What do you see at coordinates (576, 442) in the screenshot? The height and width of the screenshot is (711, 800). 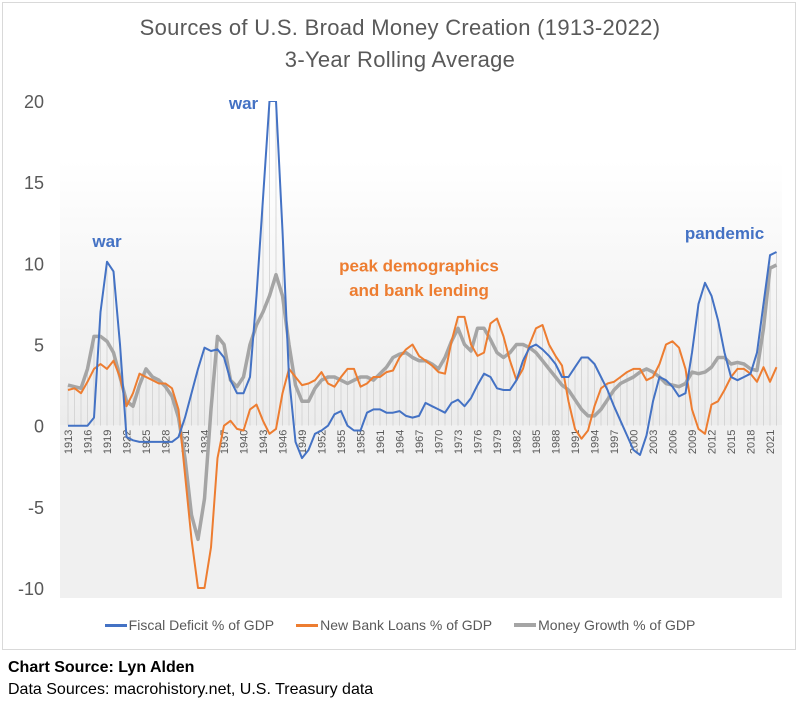 I see `x-tick-label: 1991` at bounding box center [576, 442].